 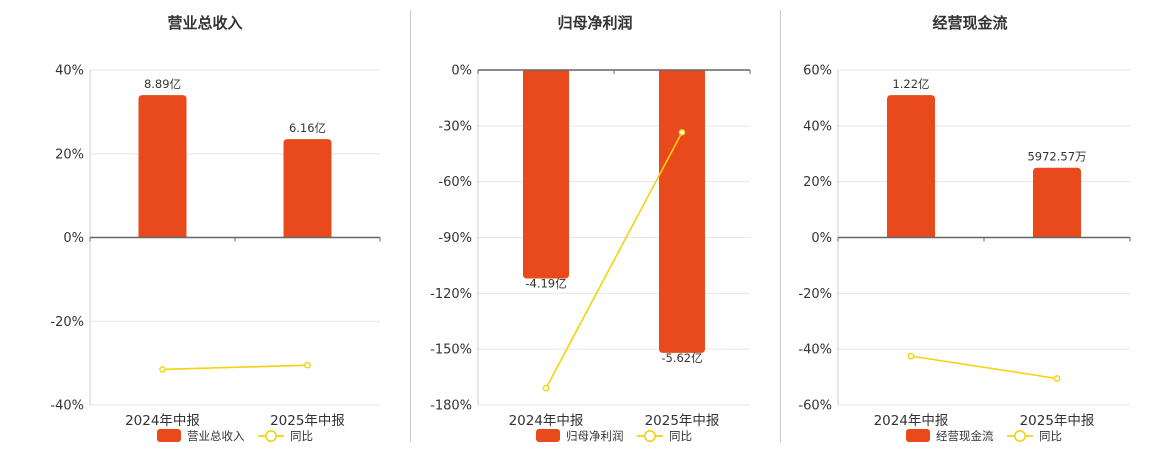 I want to click on chart-title: 营业总收入, so click(x=205, y=23).